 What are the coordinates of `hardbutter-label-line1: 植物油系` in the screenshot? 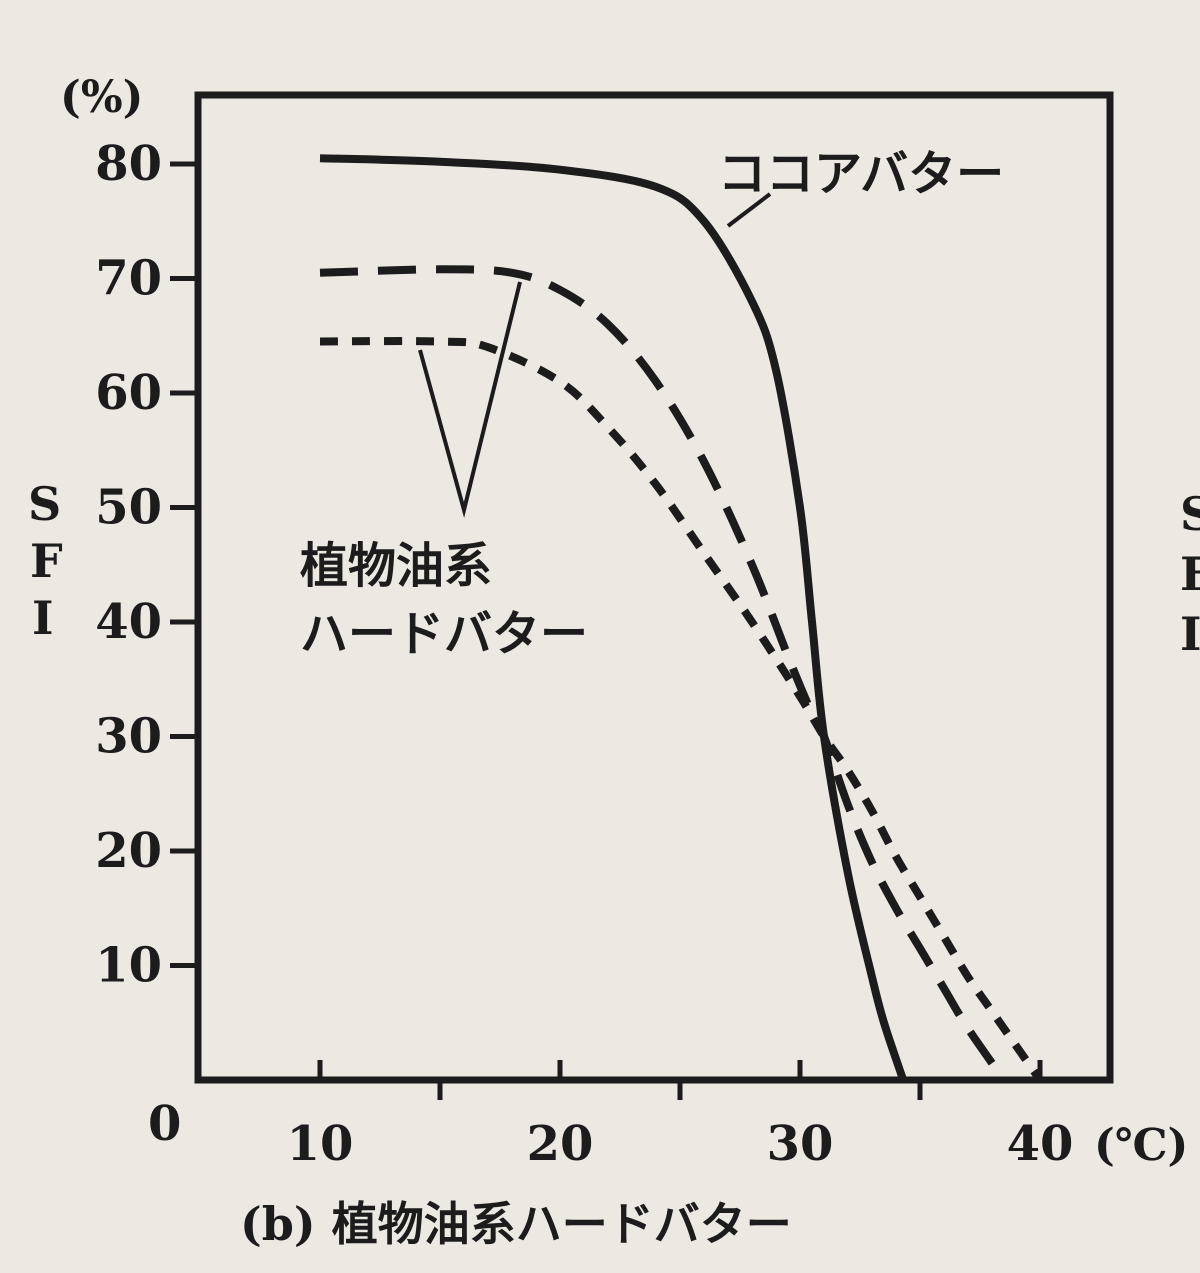 It's located at (396, 566).